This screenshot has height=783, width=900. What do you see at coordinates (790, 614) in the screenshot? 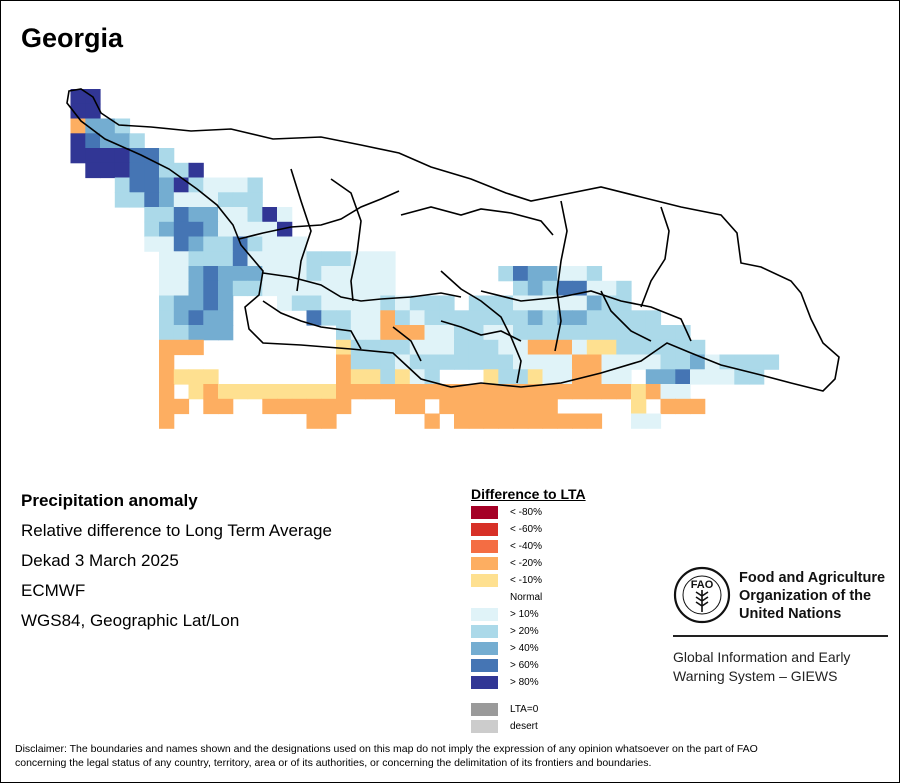
I see `organization-name-line-3: United Nations` at bounding box center [790, 614].